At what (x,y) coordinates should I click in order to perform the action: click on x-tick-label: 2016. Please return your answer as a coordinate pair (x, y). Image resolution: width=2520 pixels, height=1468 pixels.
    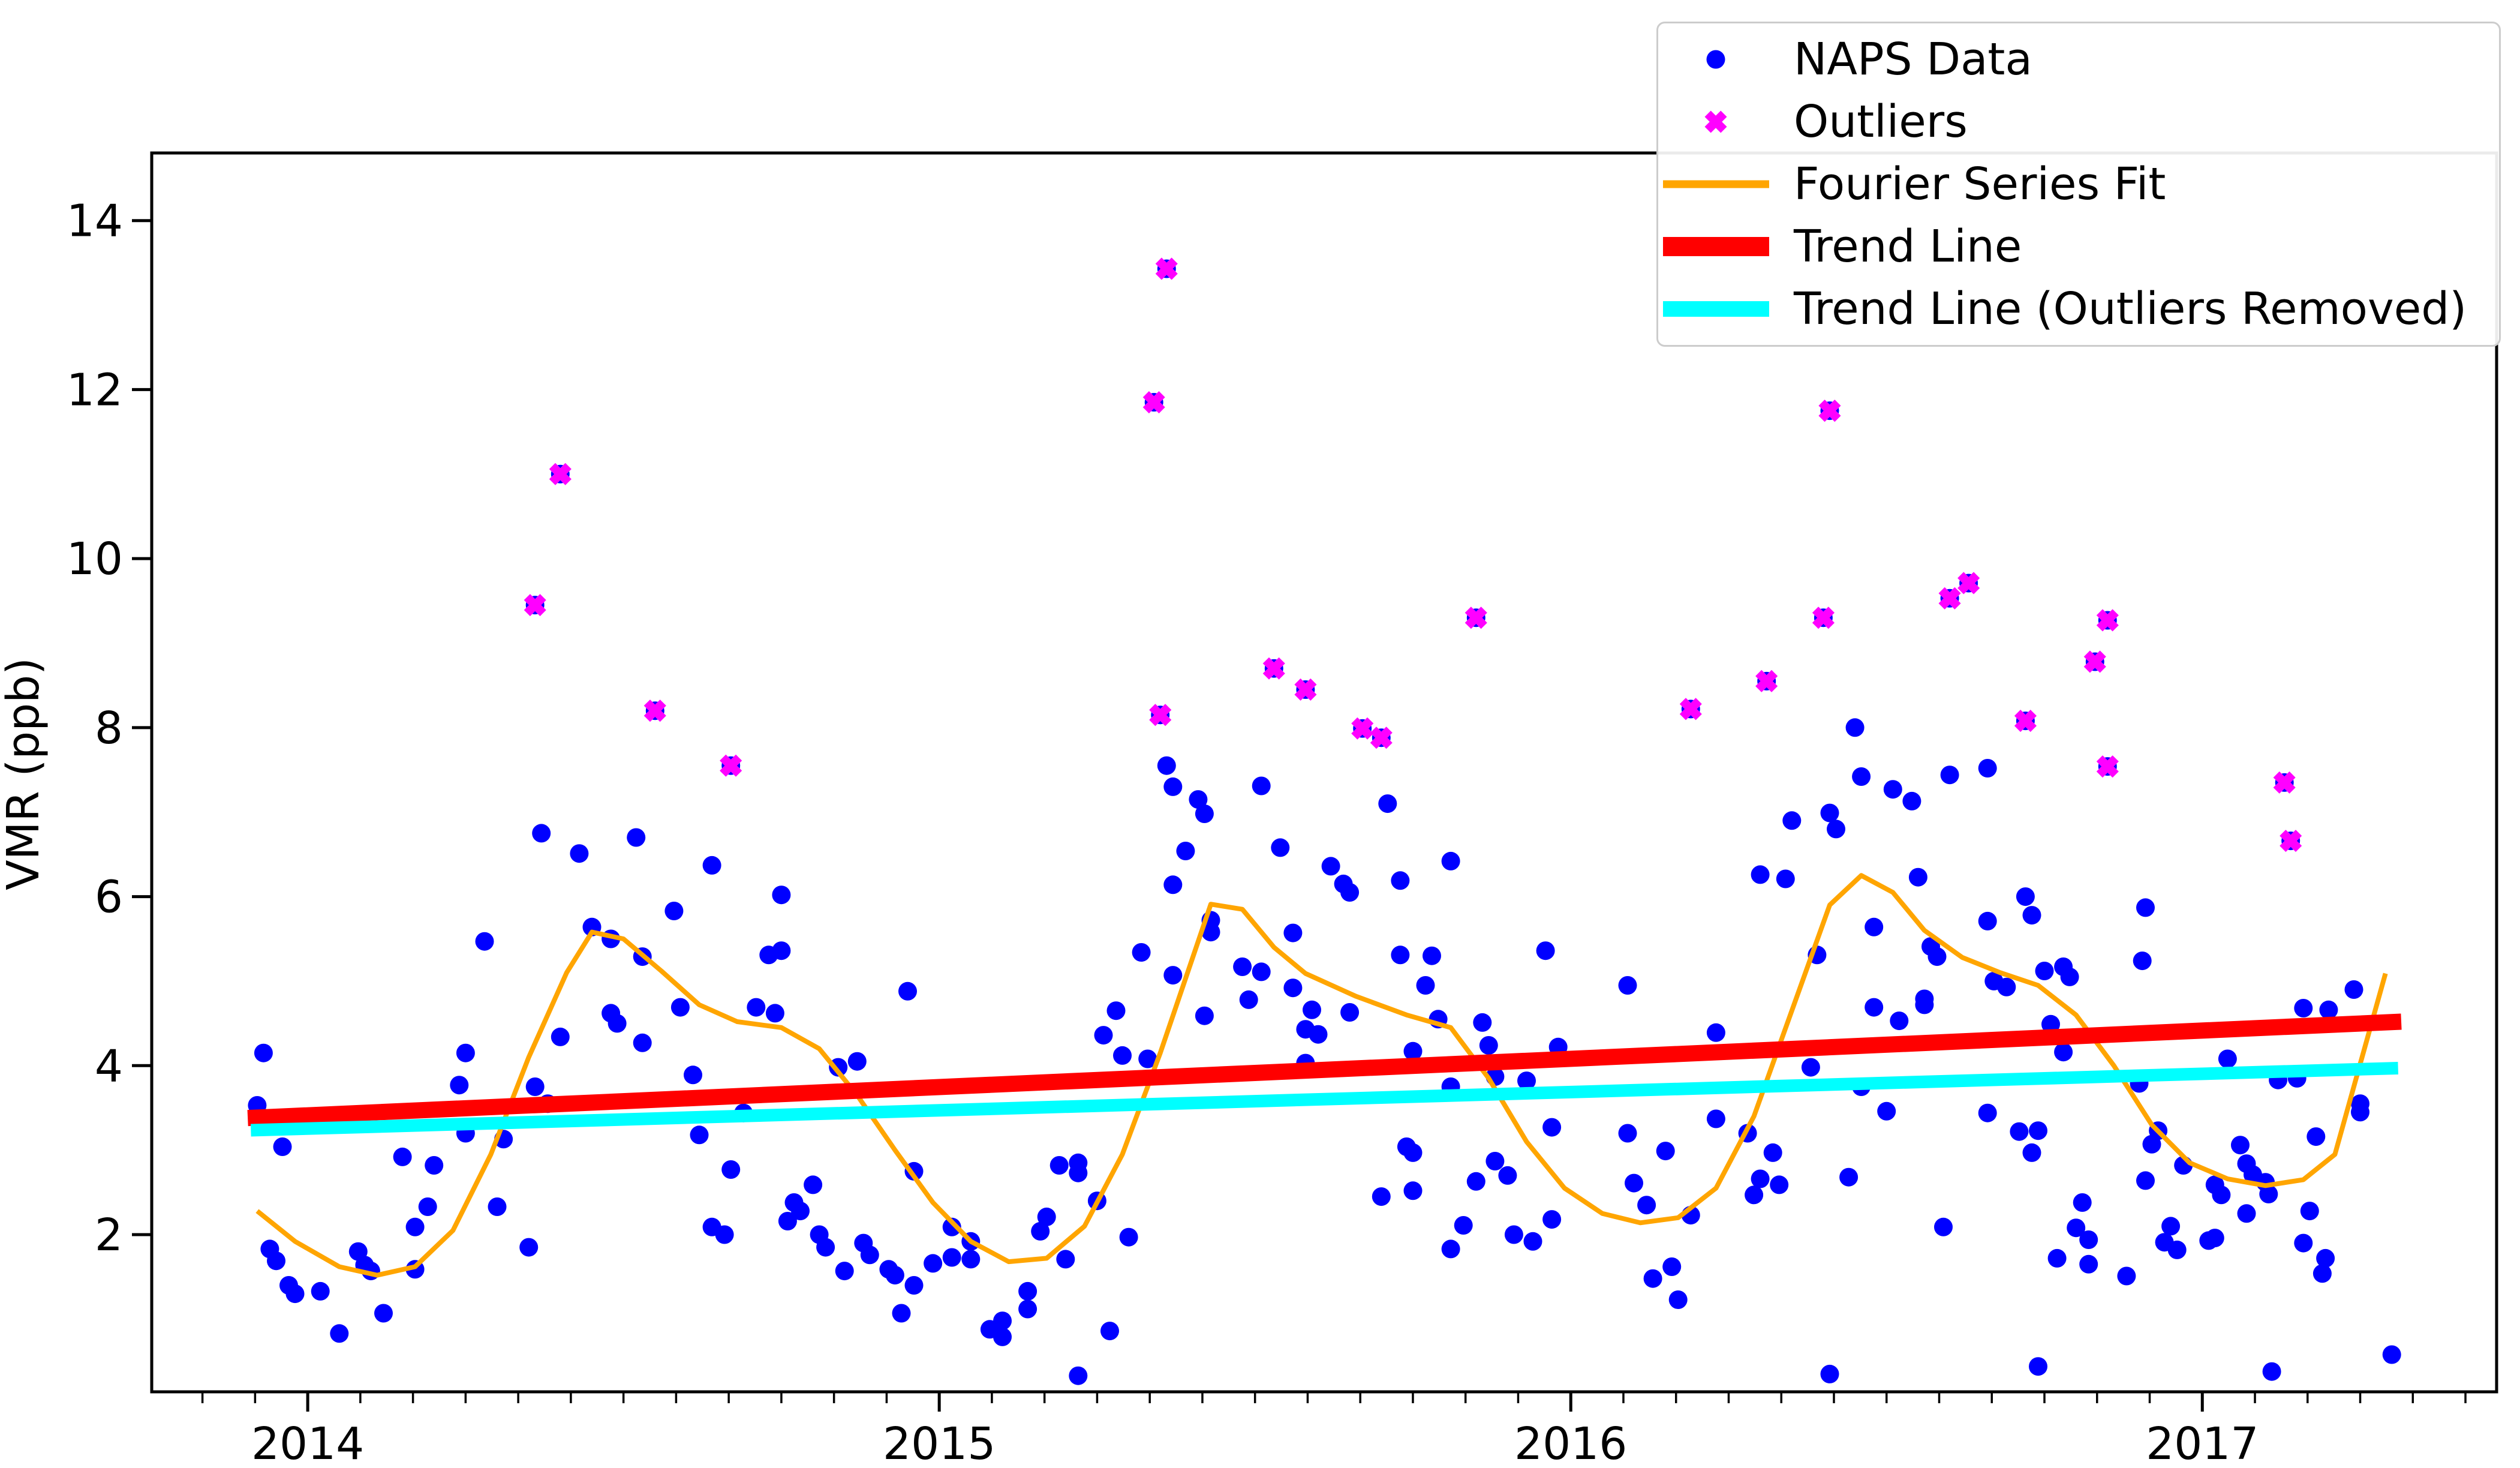
    Looking at the image, I should click on (1570, 1443).